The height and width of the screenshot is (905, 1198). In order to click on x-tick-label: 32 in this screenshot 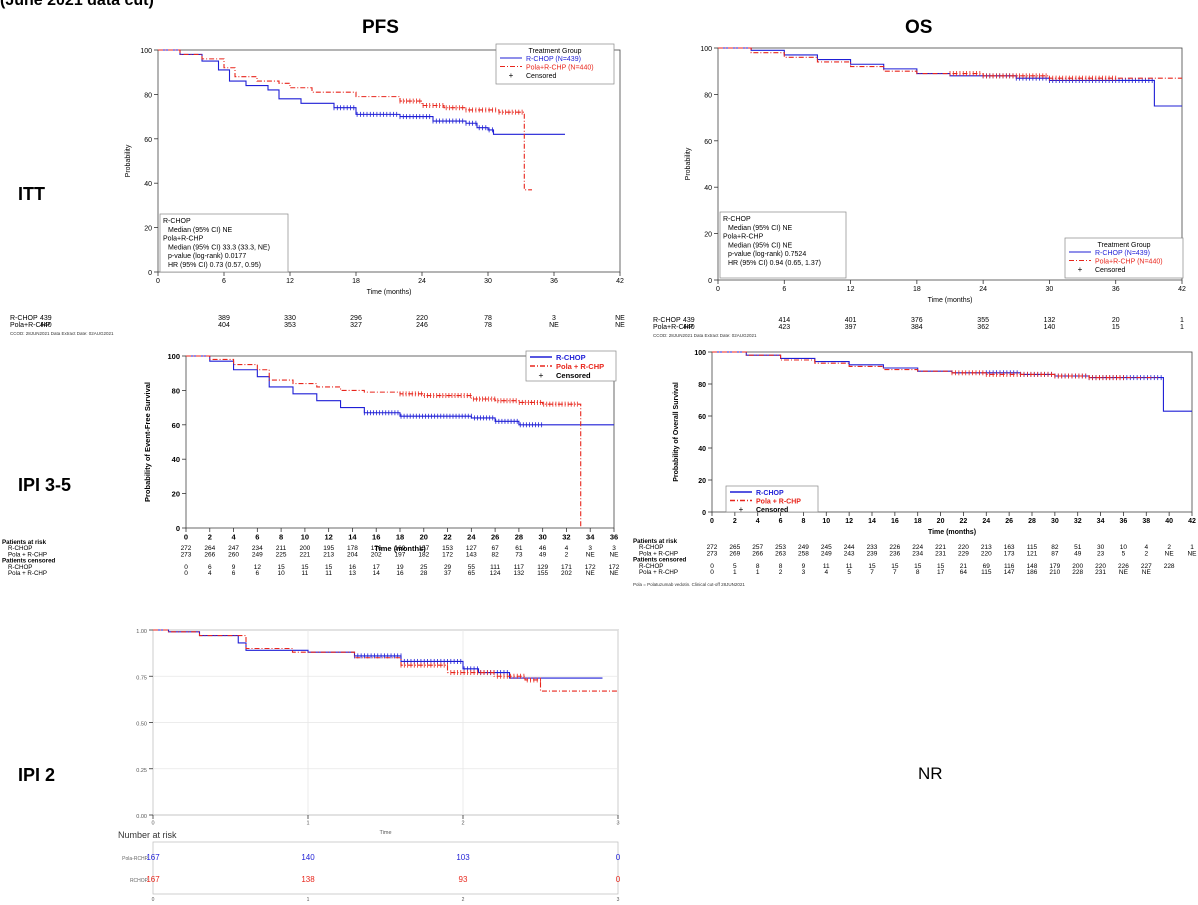, I will do `click(1078, 521)`.